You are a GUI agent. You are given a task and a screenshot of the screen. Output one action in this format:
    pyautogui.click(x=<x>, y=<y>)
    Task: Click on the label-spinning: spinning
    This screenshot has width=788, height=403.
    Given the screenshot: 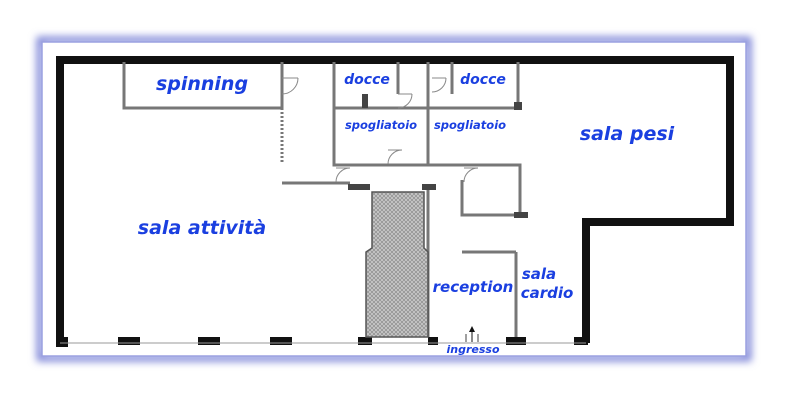 What is the action you would take?
    pyautogui.click(x=202, y=84)
    